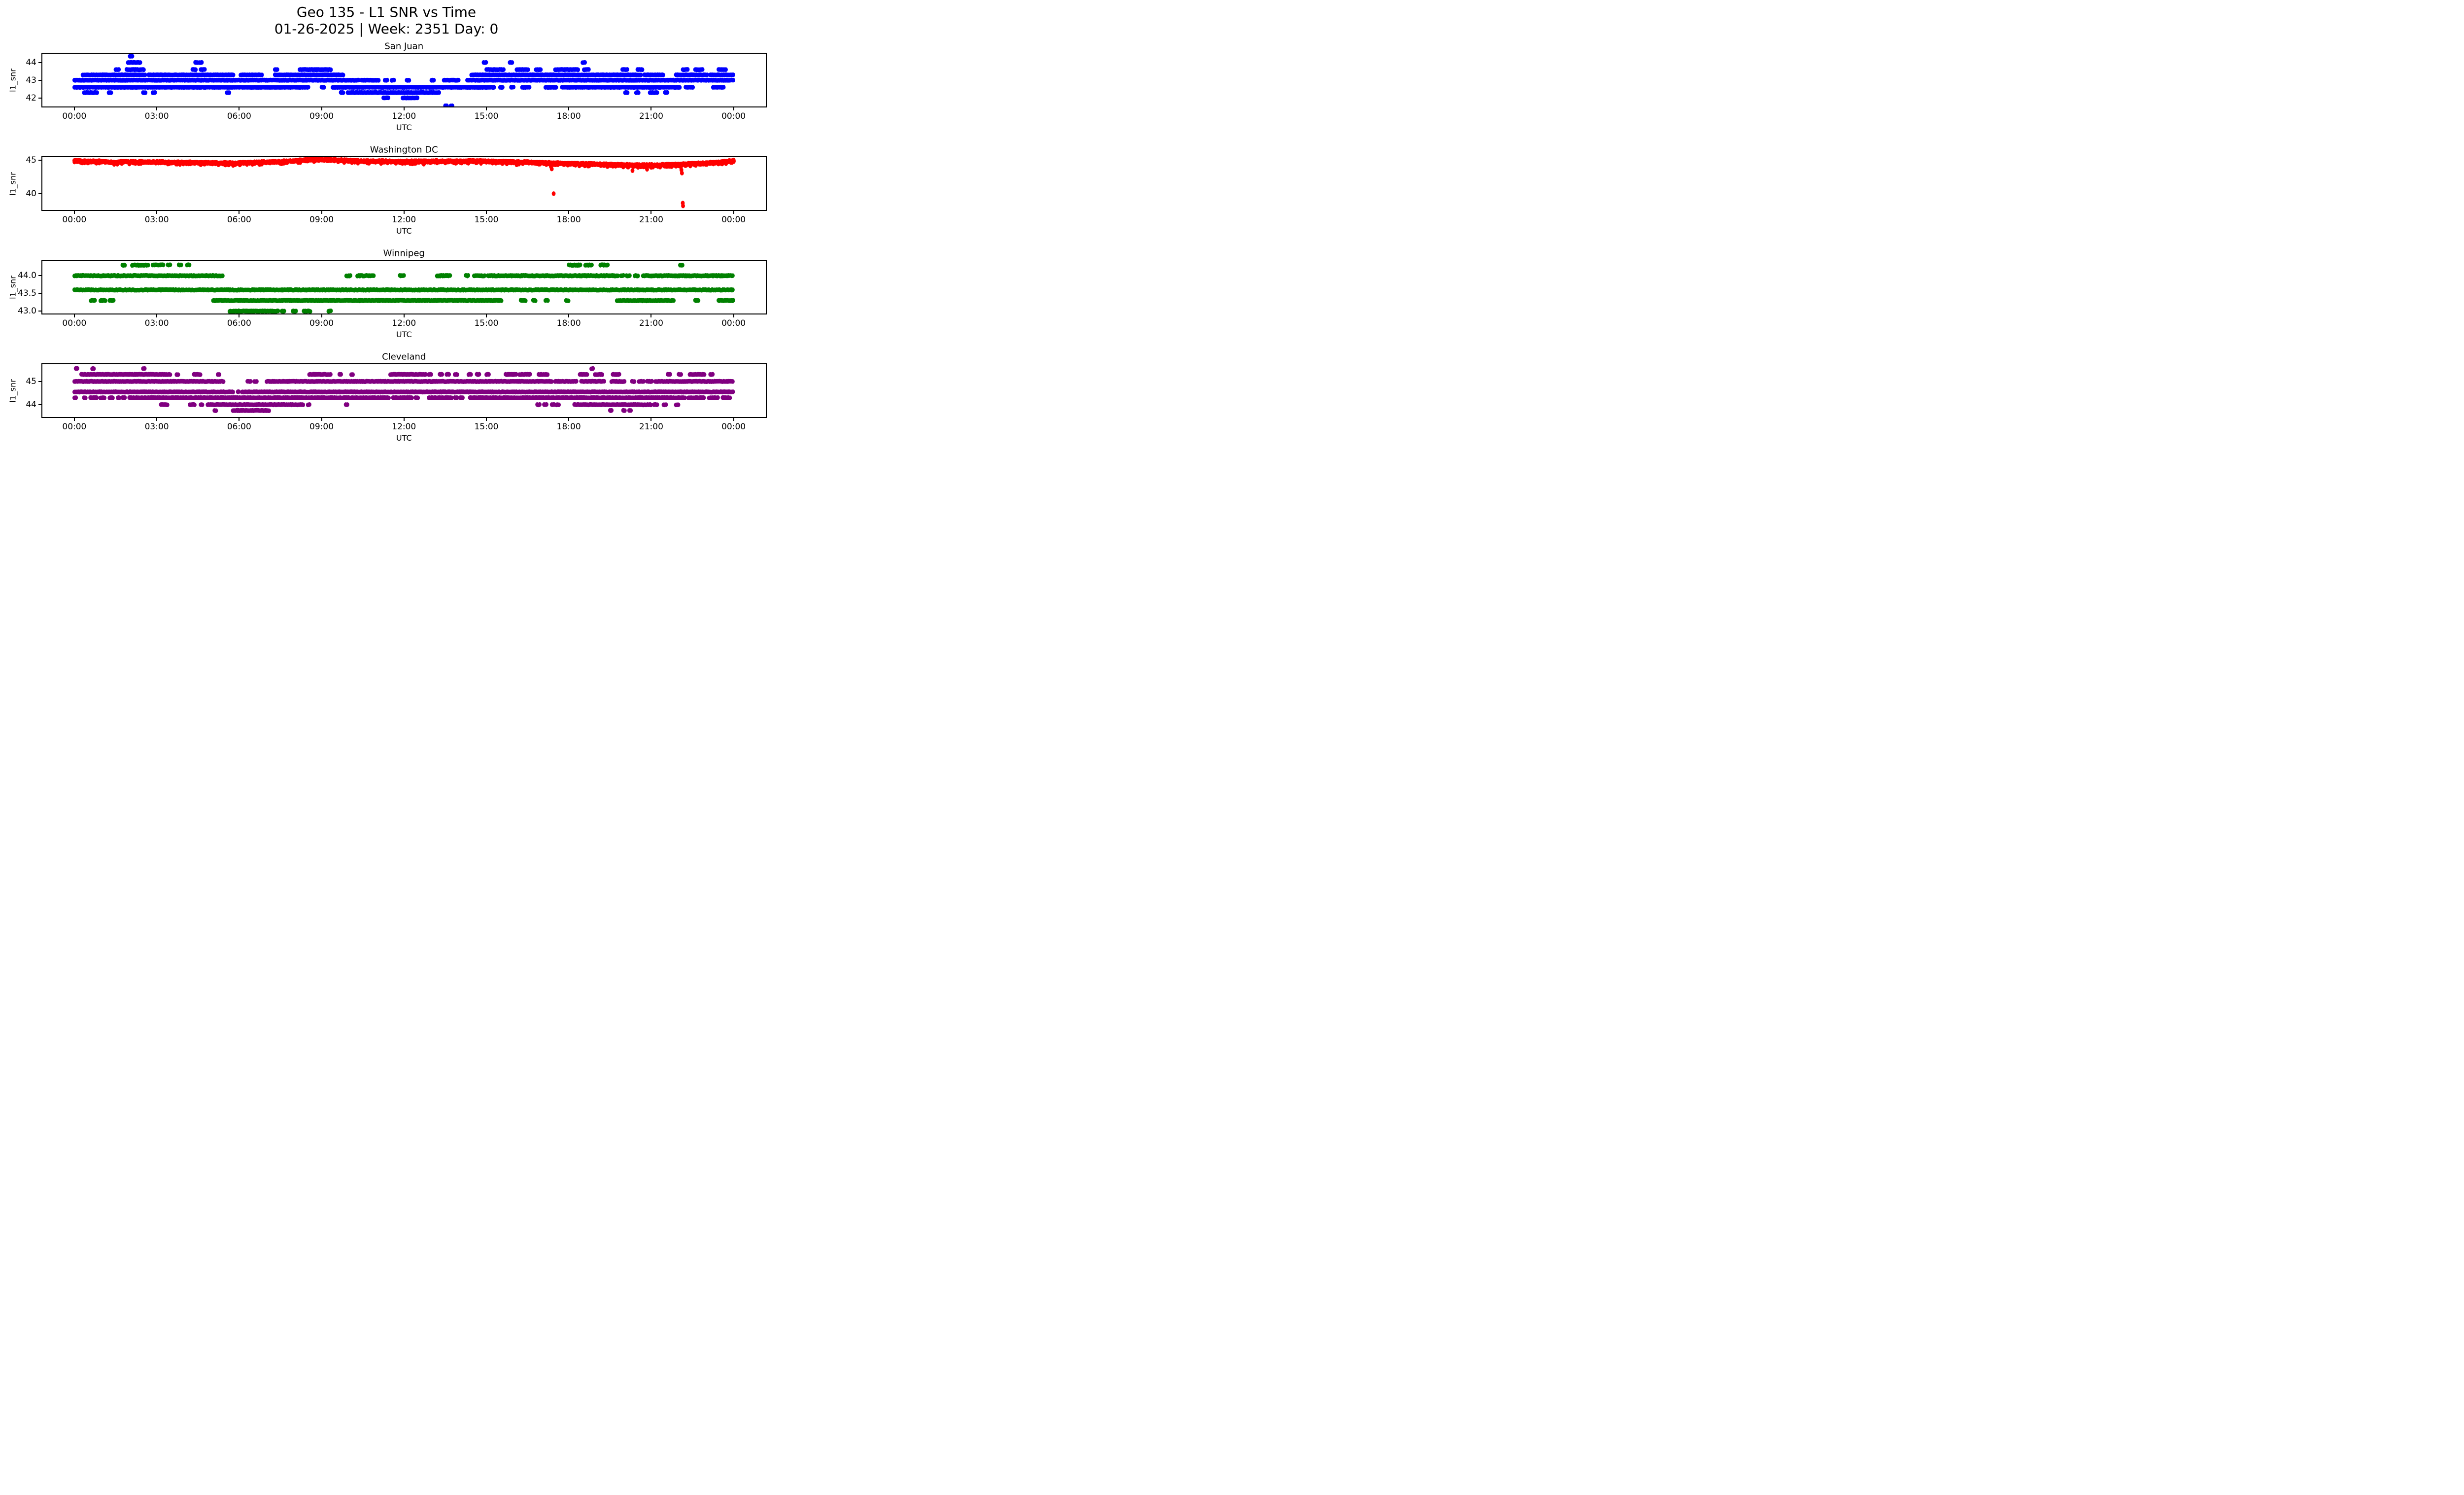  Describe the element at coordinates (27, 311) in the screenshot. I see `y-tick-label: 43.0` at that location.